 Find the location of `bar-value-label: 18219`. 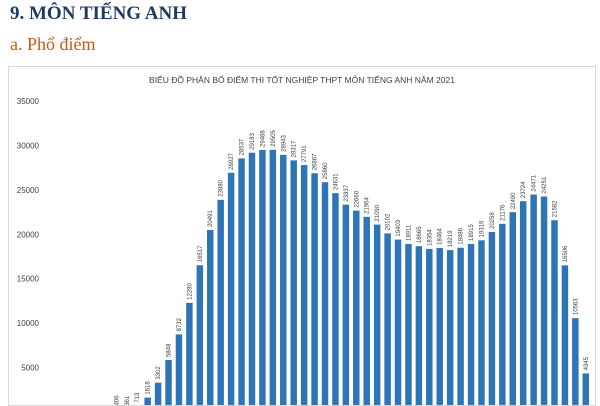

bar-value-label: 18219 is located at coordinates (451, 238).